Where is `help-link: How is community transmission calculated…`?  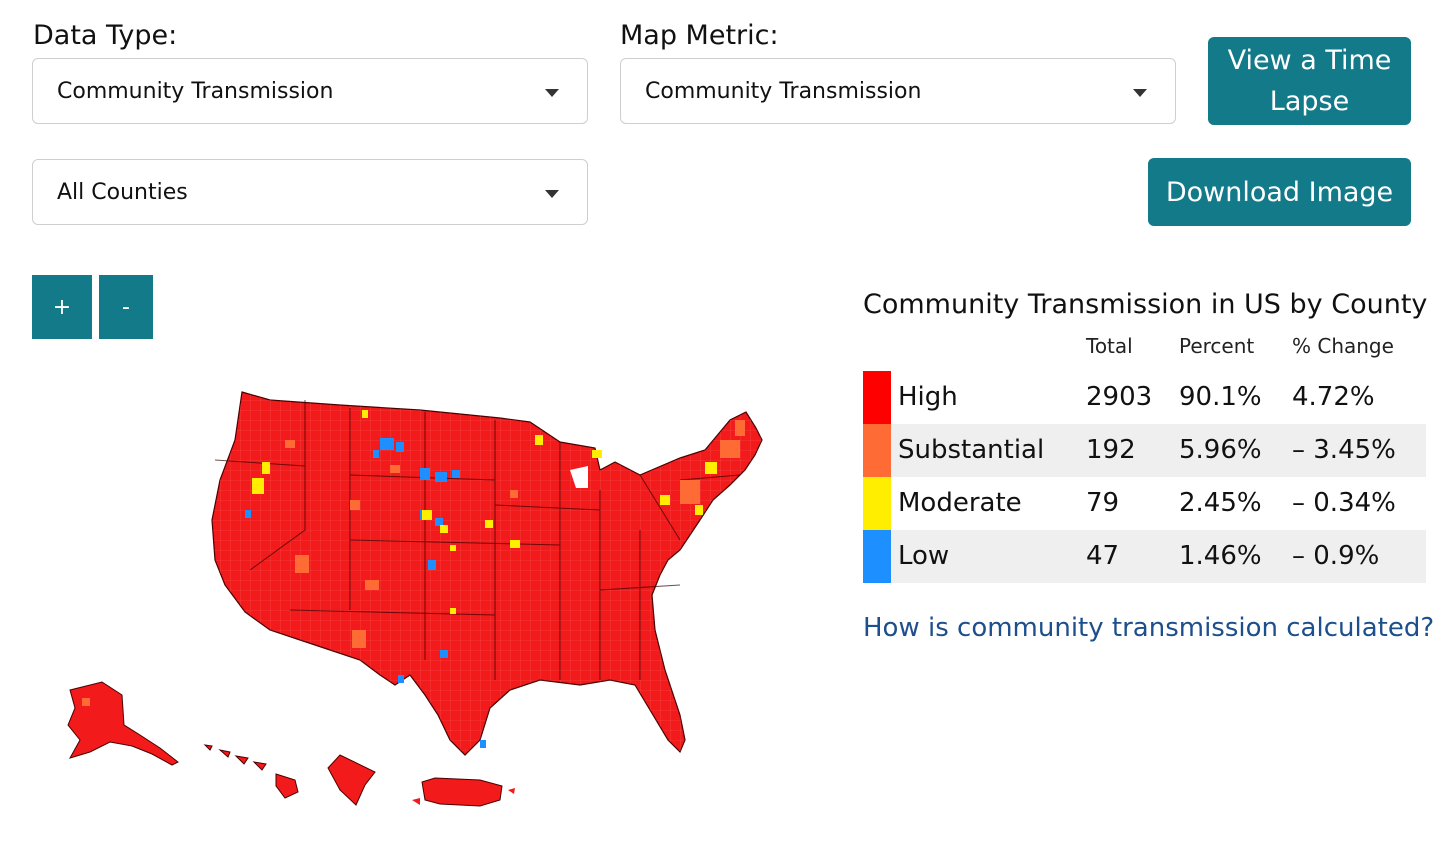 help-link: How is community transmission calculated… is located at coordinates (1149, 628).